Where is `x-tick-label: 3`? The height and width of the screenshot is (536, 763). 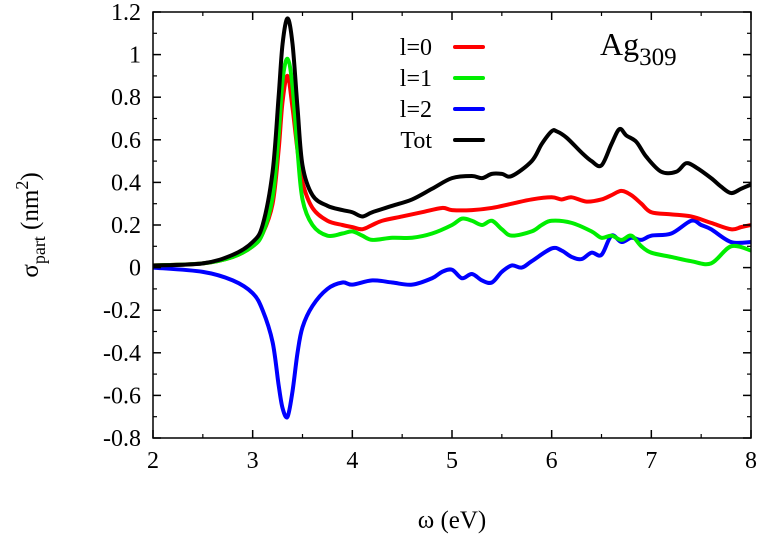
x-tick-label: 3 is located at coordinates (253, 461).